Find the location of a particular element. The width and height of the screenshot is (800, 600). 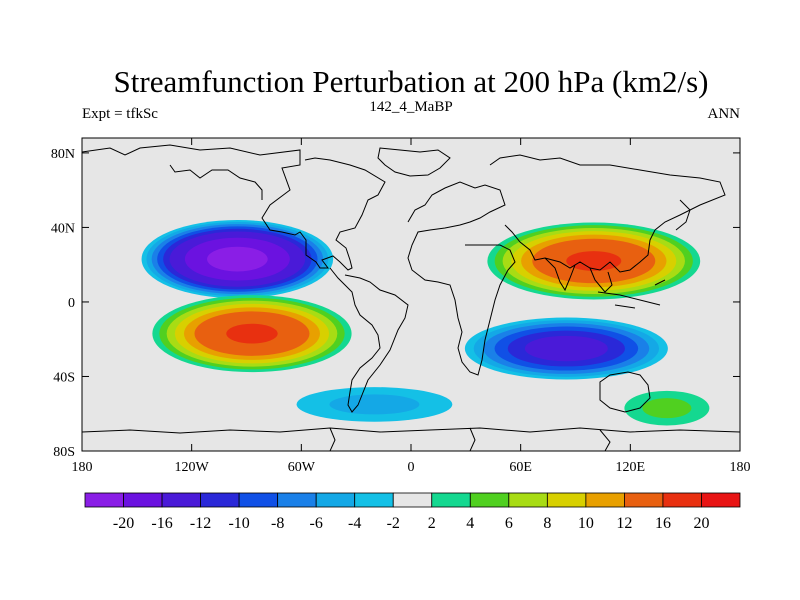

colorbar-label: 10 is located at coordinates (586, 523).